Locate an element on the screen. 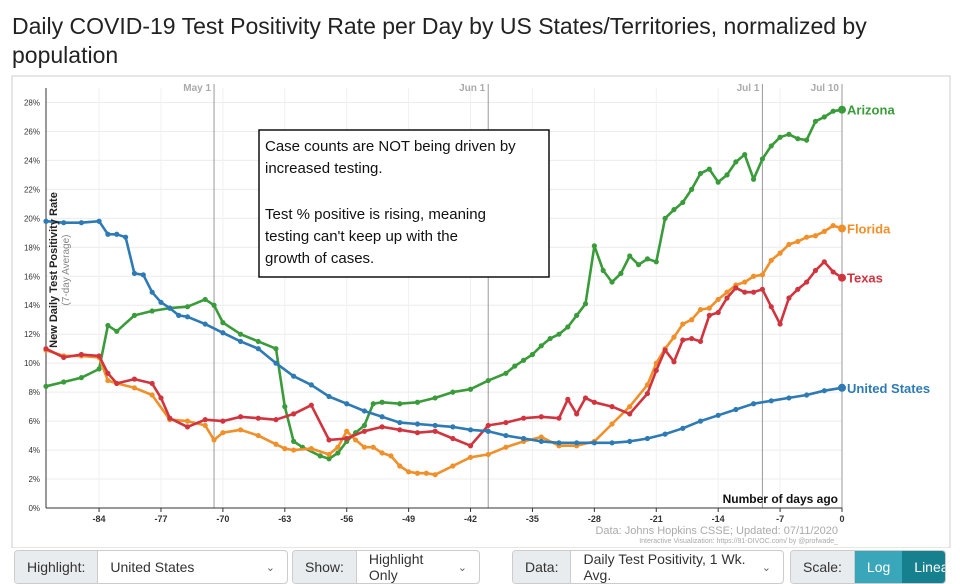 The width and height of the screenshot is (960, 584). data-value: Daily Test Positivity, 1 Wk. Avg. is located at coordinates (664, 567).